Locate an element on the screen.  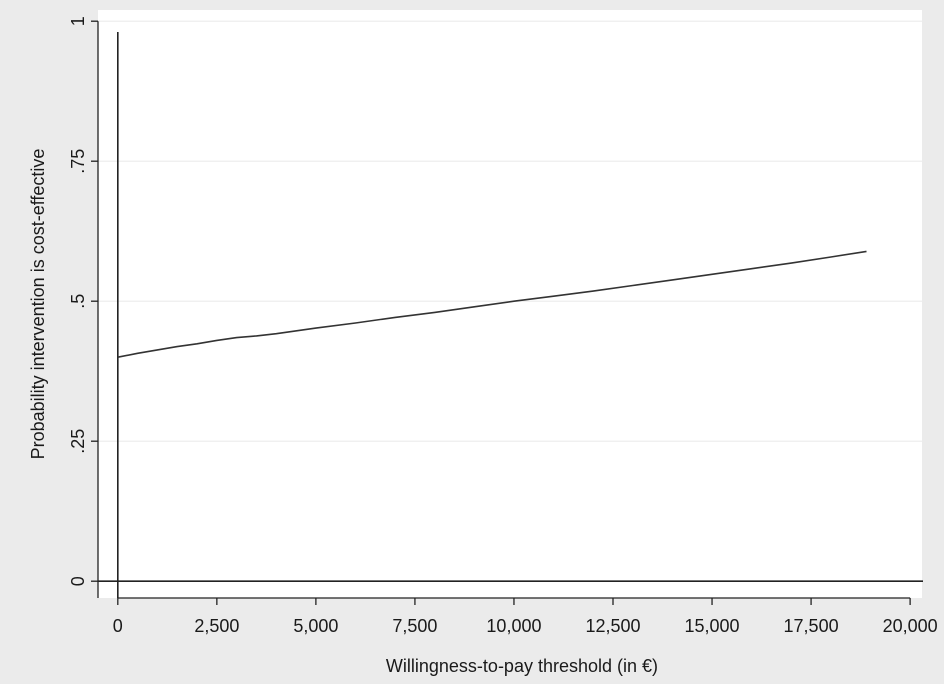
x-tick-label-3: 7,500 is located at coordinates (414, 626).